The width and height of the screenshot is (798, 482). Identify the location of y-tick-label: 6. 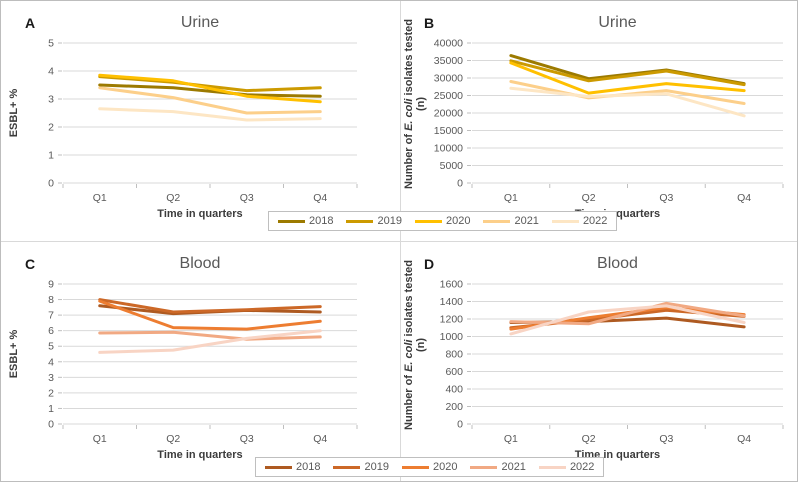
(51, 331).